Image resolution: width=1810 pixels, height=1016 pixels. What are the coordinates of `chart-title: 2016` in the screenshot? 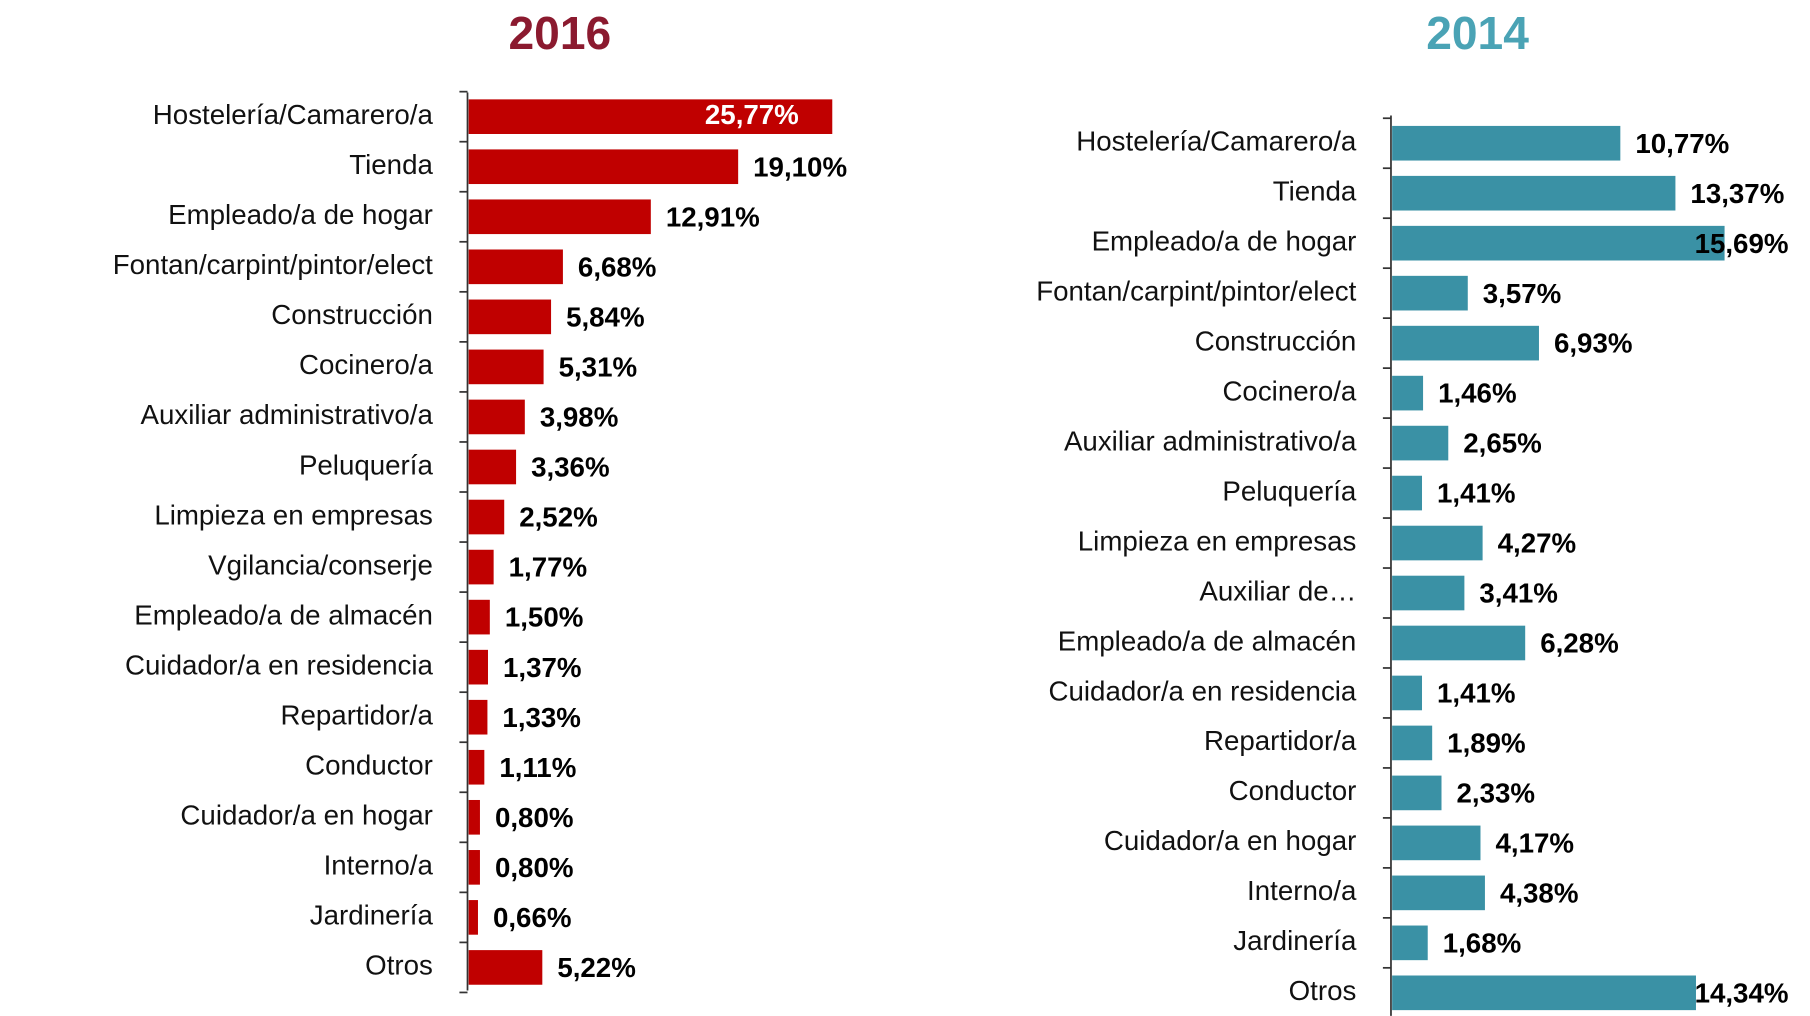 It's located at (560, 33).